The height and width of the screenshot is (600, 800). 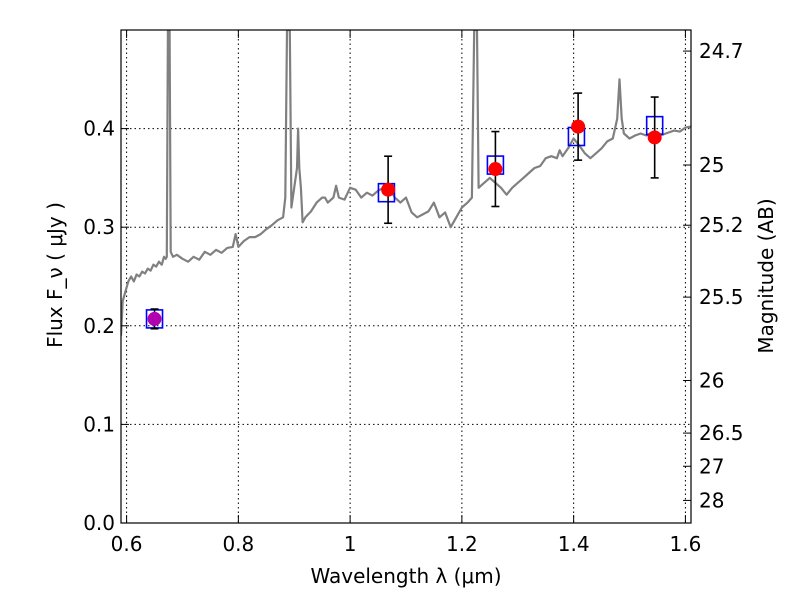 I want to click on right-tick-label: 26.5, so click(x=721, y=433).